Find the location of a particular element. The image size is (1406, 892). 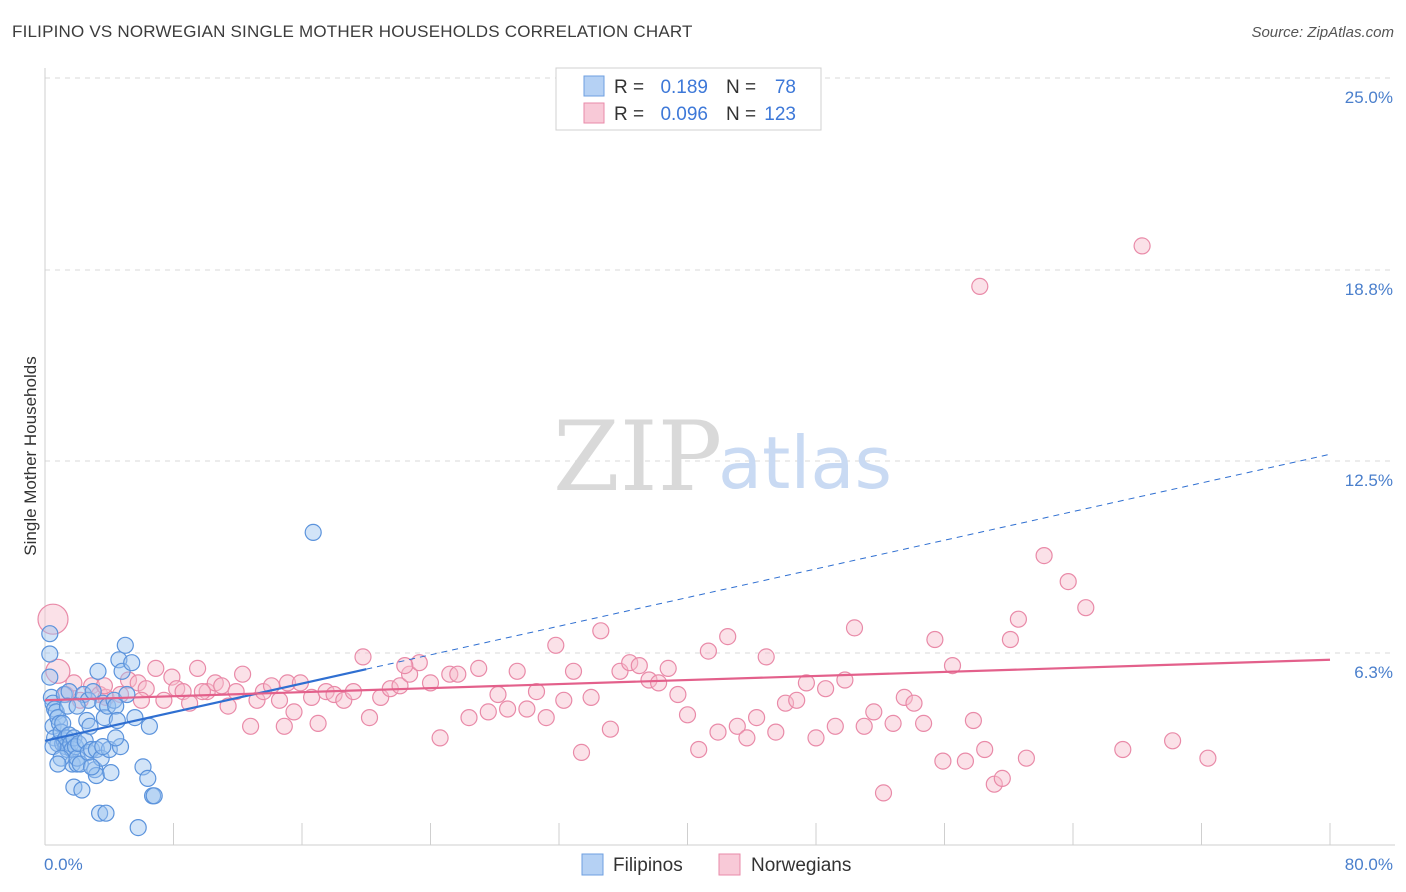

y-tick-label-12-5: 12.5% is located at coordinates (1369, 480).